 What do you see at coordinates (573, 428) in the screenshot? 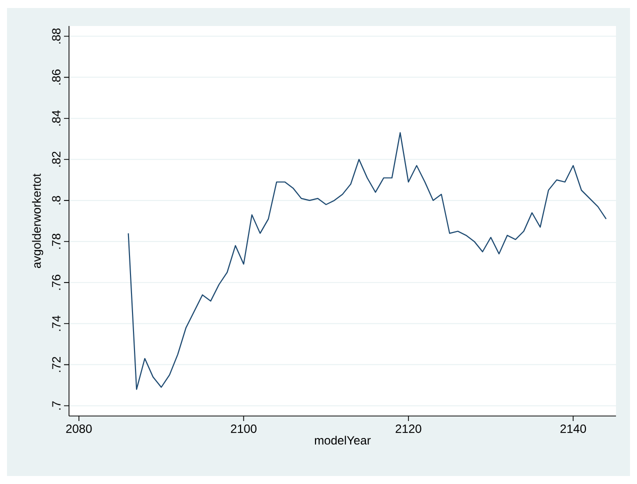
I see `x-tick-label: 2140` at bounding box center [573, 428].